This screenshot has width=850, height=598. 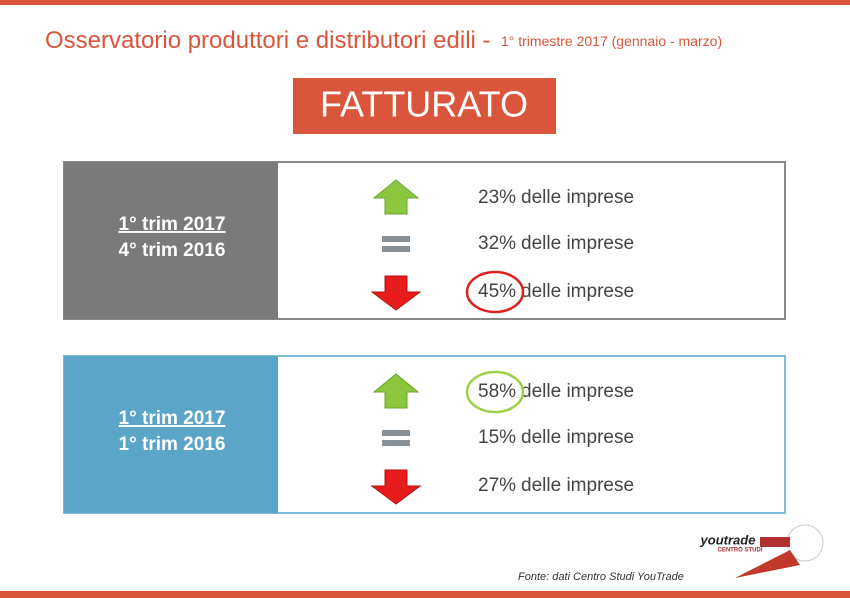 I want to click on logo-figures, so click(x=775, y=542).